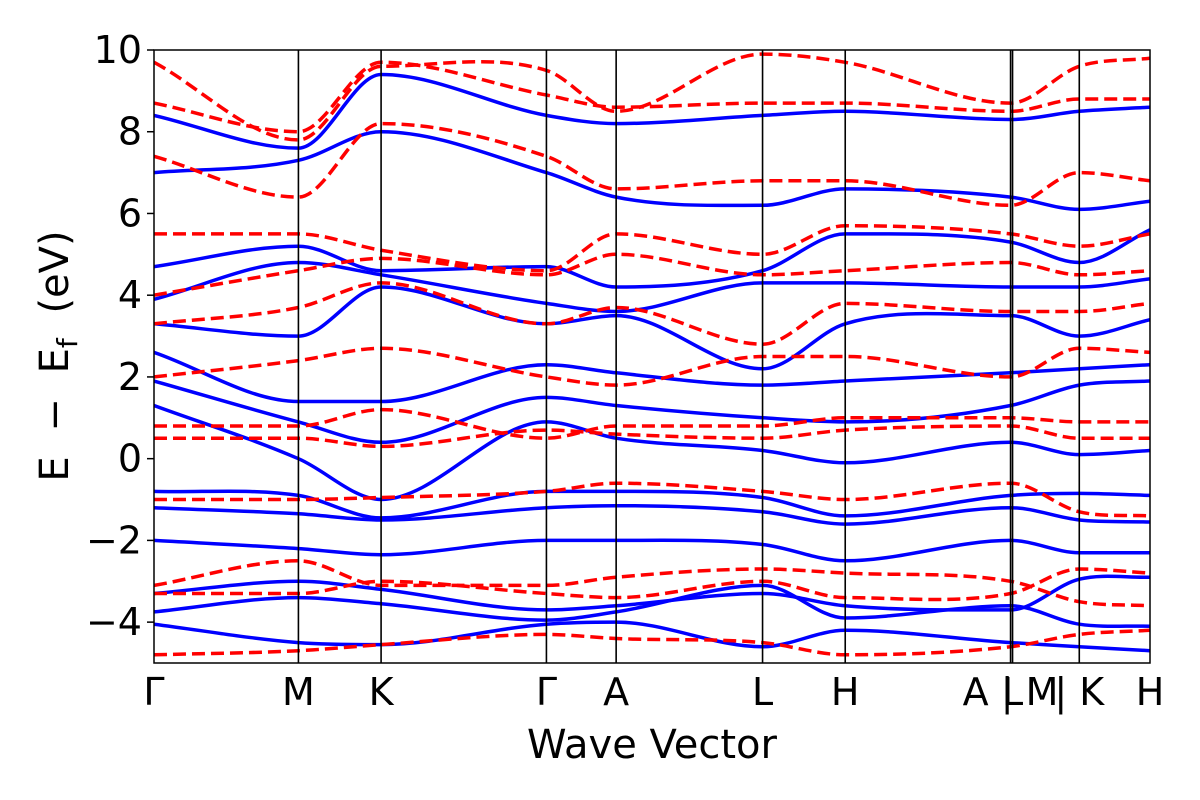 This screenshot has width=1200, height=800. I want to click on y-tick-label: 10, so click(118, 50).